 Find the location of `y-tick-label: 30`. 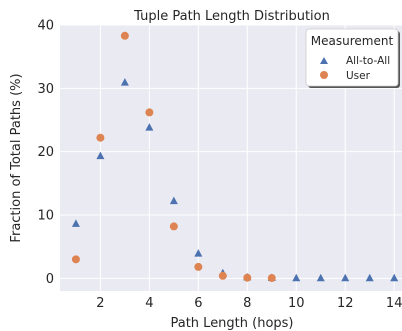

y-tick-label: 30 is located at coordinates (45, 89).